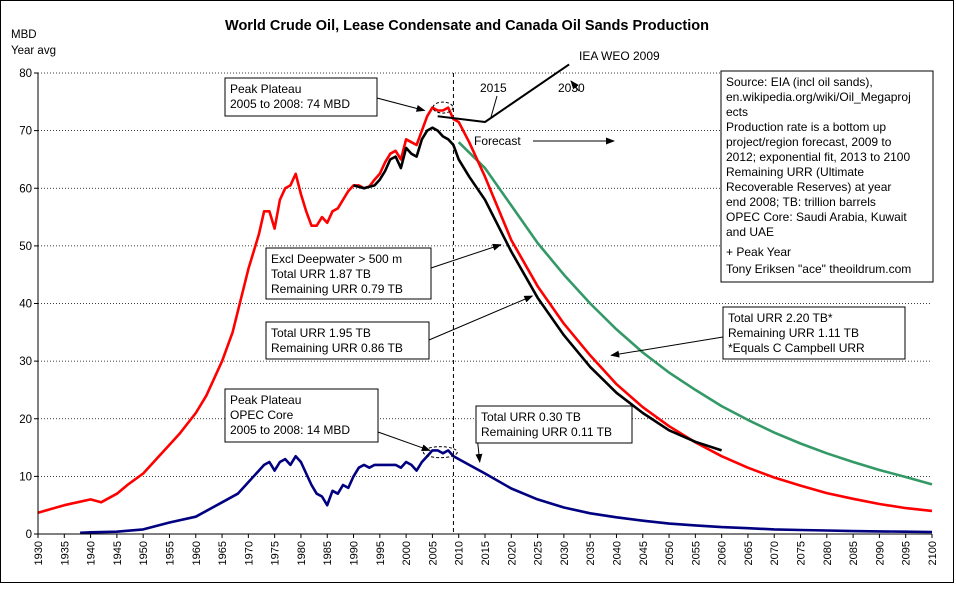 The image size is (956, 589). I want to click on y-tick-label: 10, so click(25, 477).